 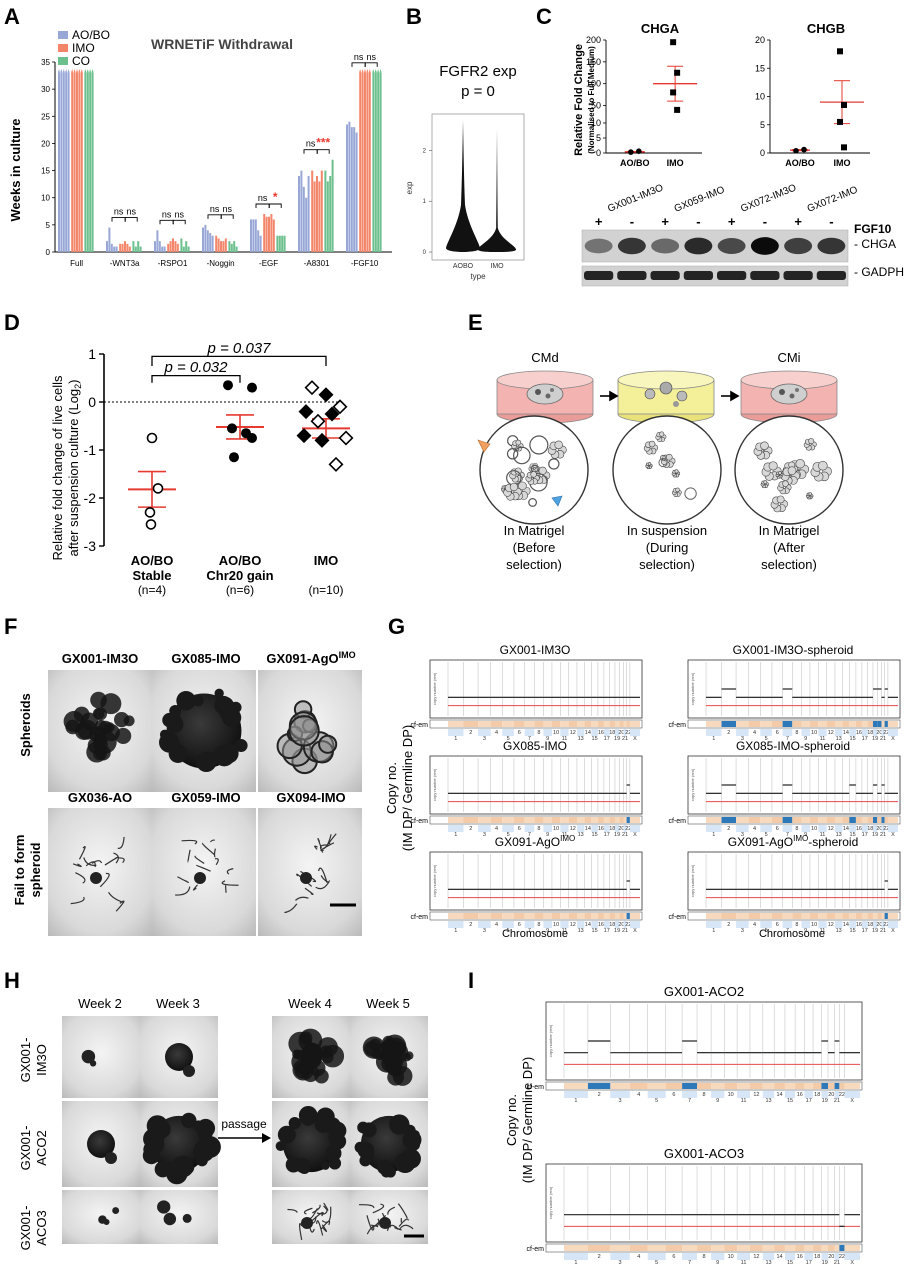 What do you see at coordinates (742, 931) in the screenshot?
I see `cn-chr-label: 3` at bounding box center [742, 931].